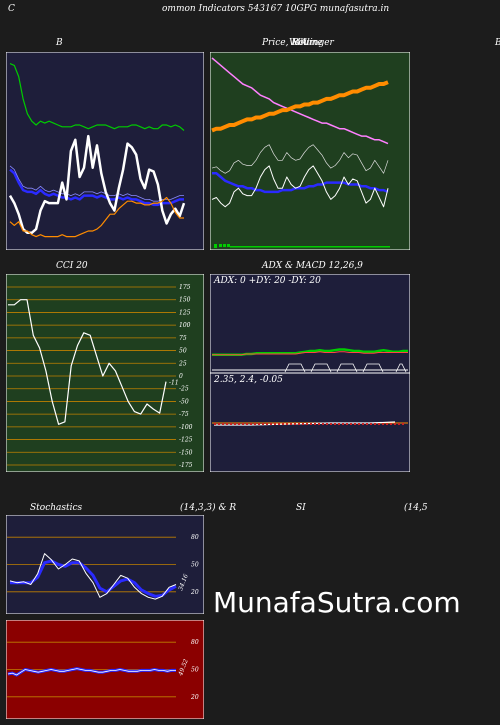 The image size is (500, 725). I want to click on bollinger-chart, so click(105, 151).